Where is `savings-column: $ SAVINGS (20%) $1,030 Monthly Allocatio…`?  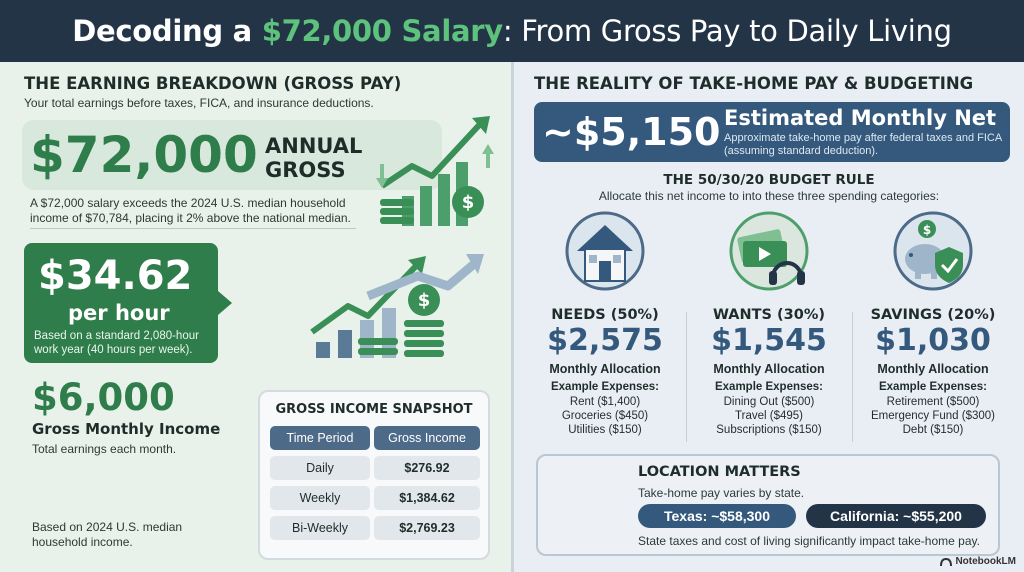
savings-column: $ SAVINGS (20%) $1,030 Monthly Allocatio… is located at coordinates (933, 327).